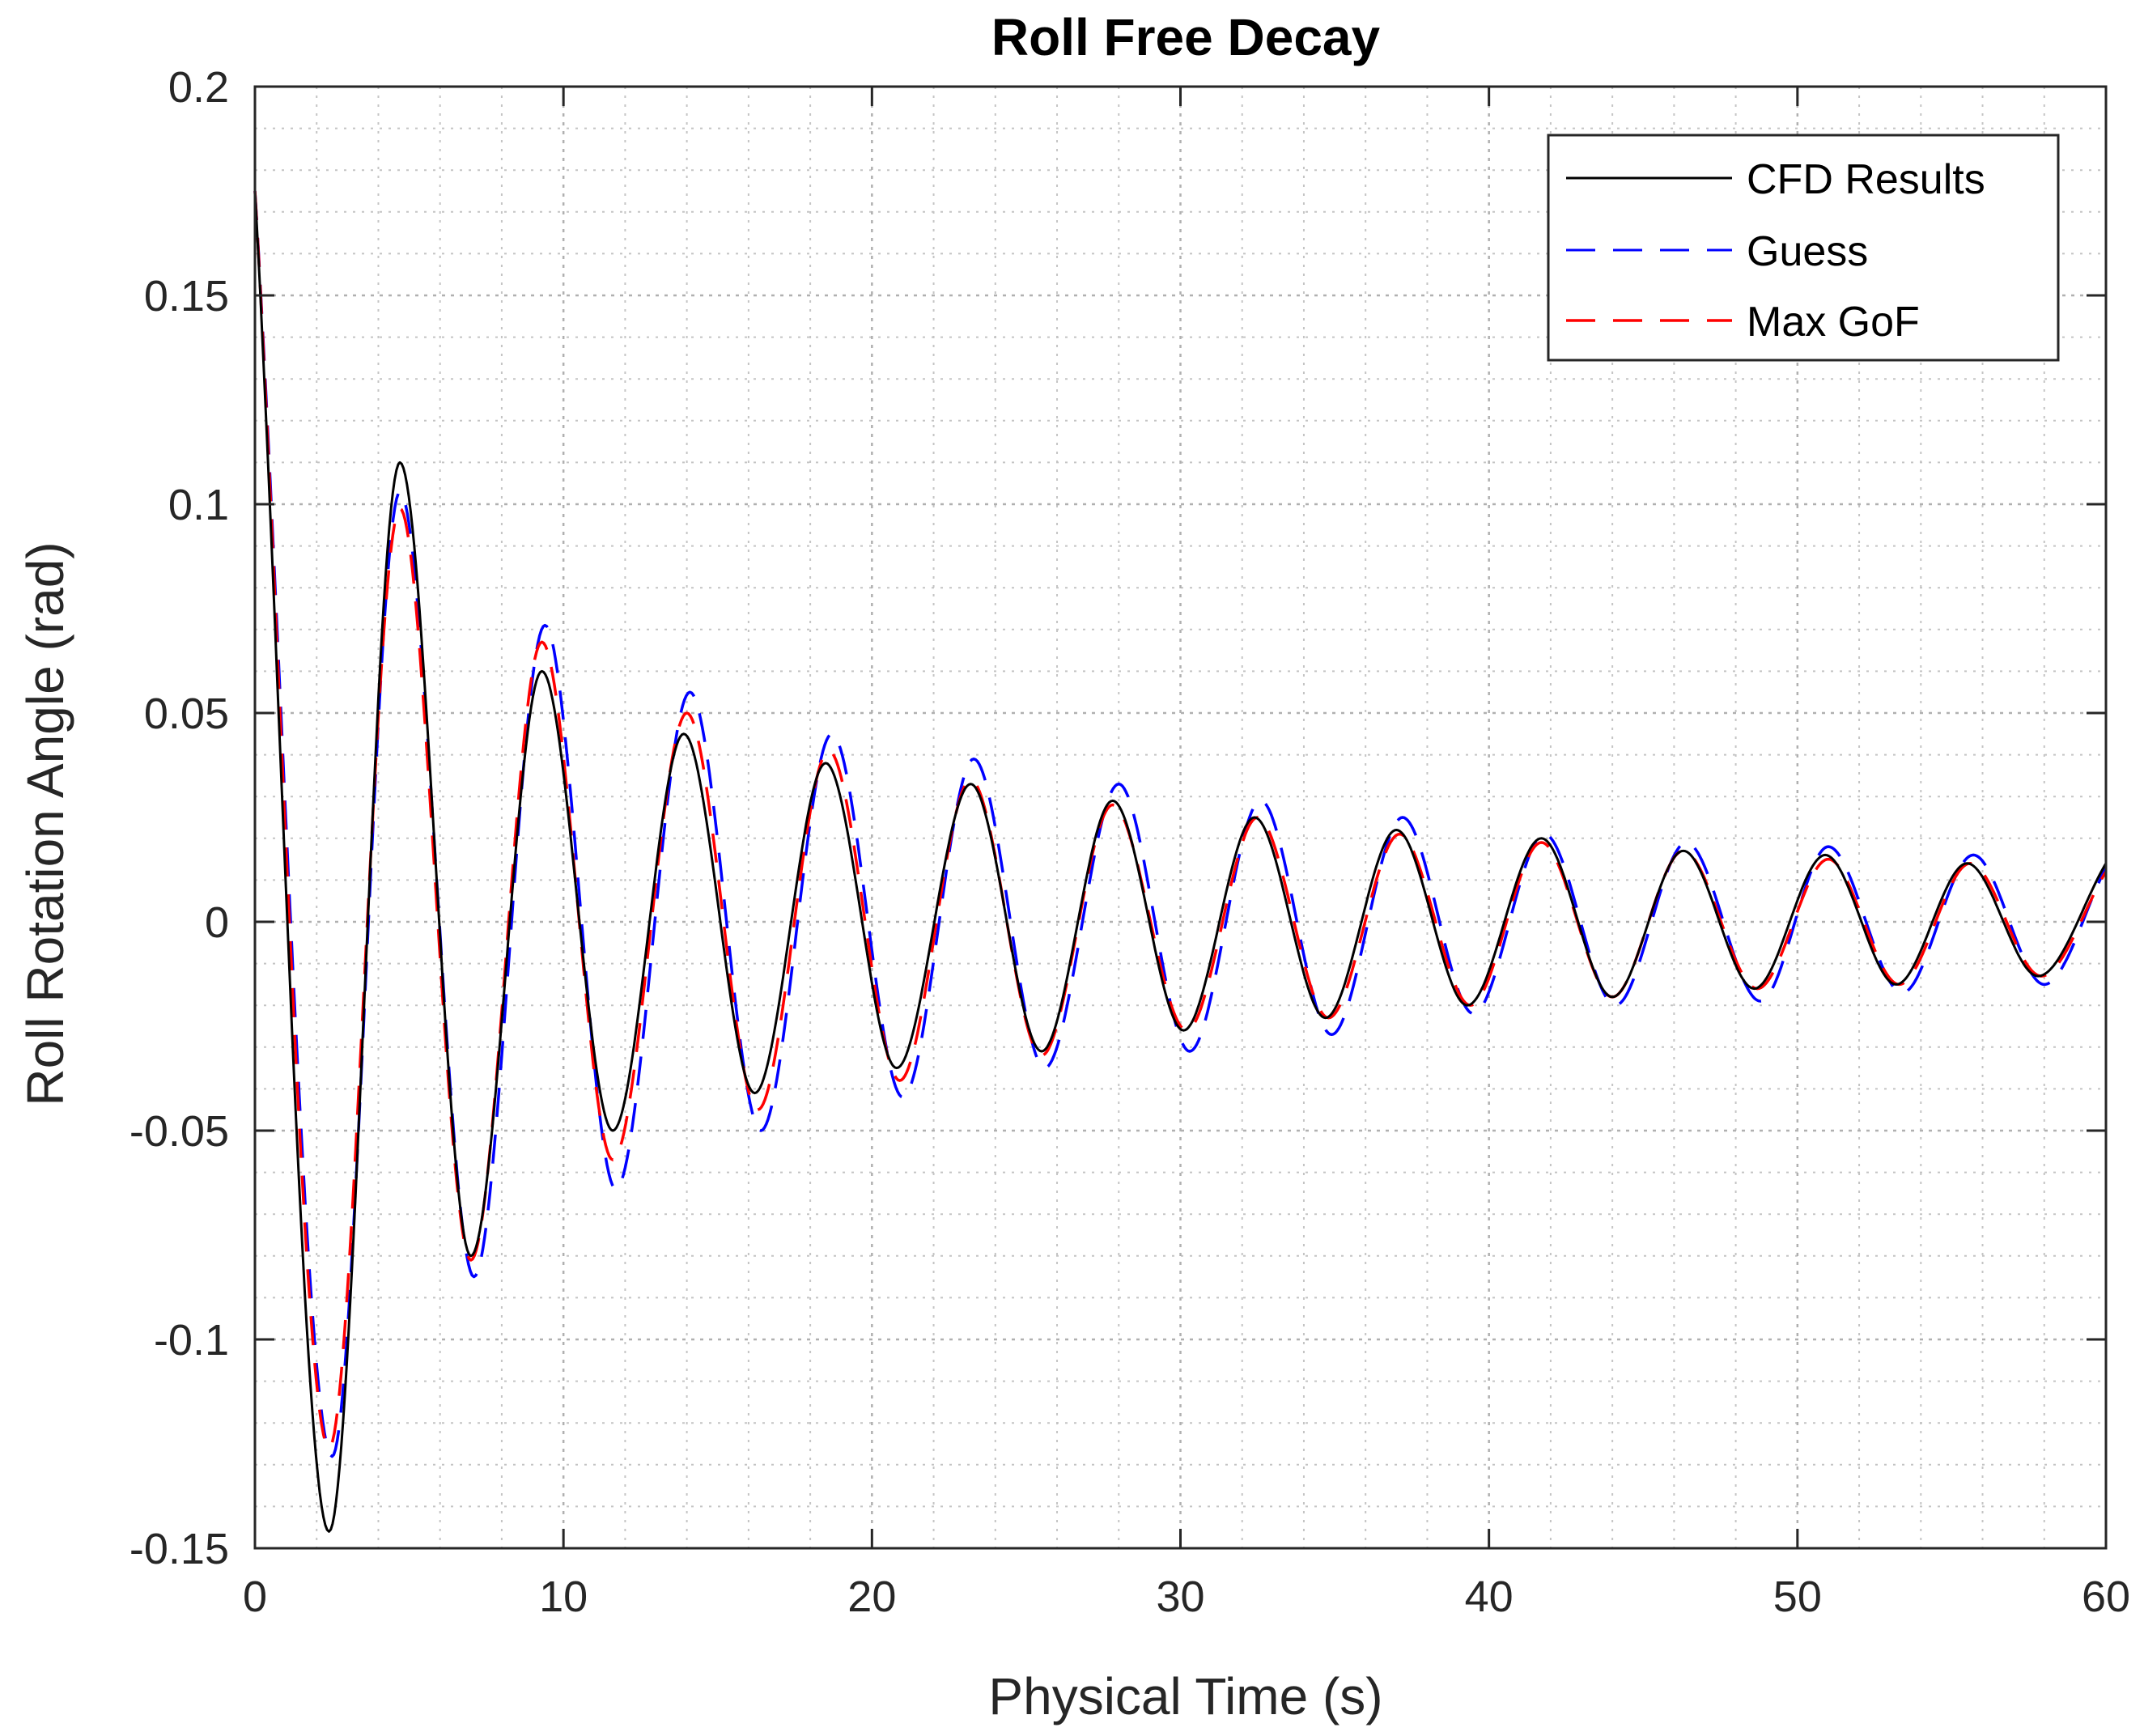 The height and width of the screenshot is (1736, 2144). Describe the element at coordinates (1833, 322) in the screenshot. I see `legend-label-max-gof: Max GoF` at that location.